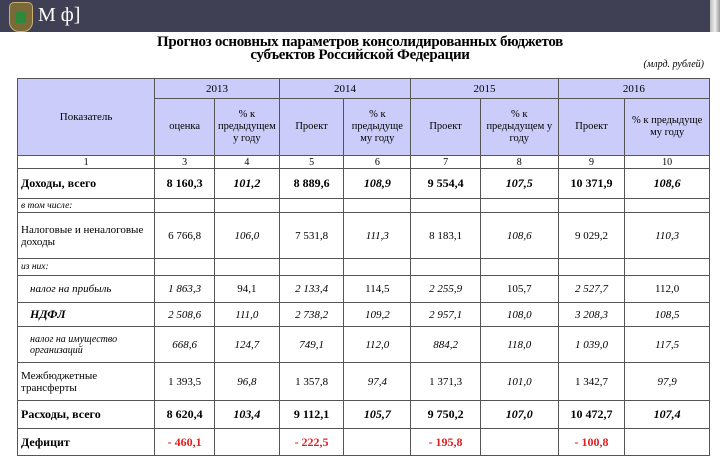  What do you see at coordinates (377, 381) in the screenshot?
I see `cell-value: 97,4` at bounding box center [377, 381].